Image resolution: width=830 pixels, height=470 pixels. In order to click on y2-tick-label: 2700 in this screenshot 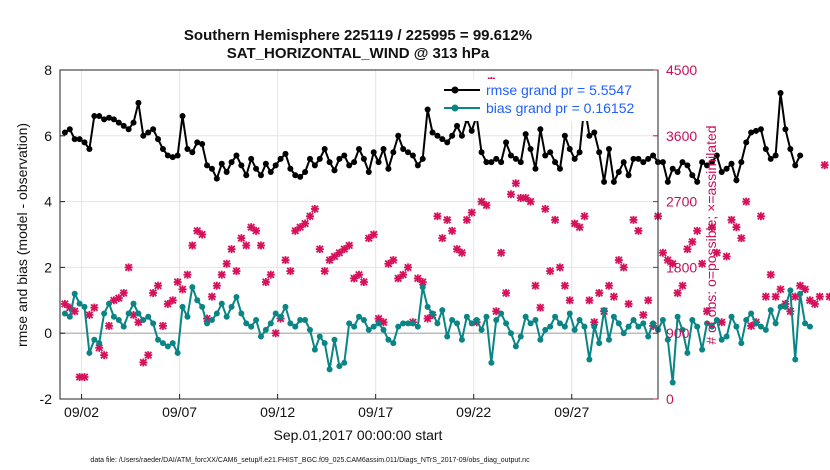, I will do `click(681, 202)`.